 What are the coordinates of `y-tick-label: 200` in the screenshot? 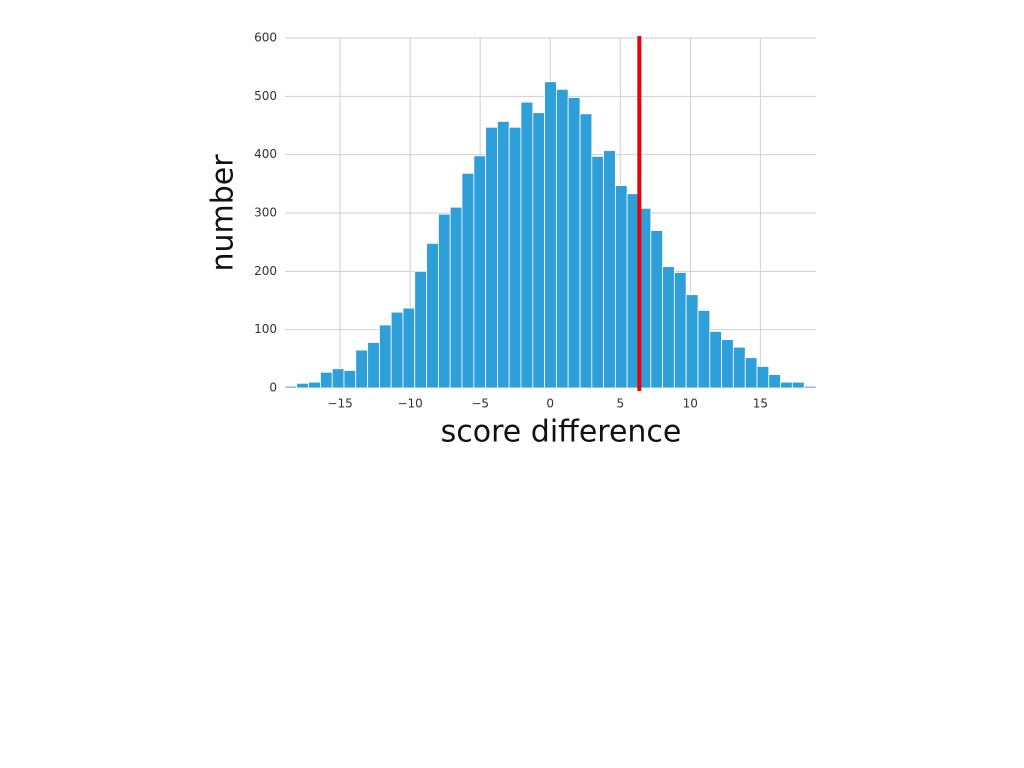 It's located at (265, 271).